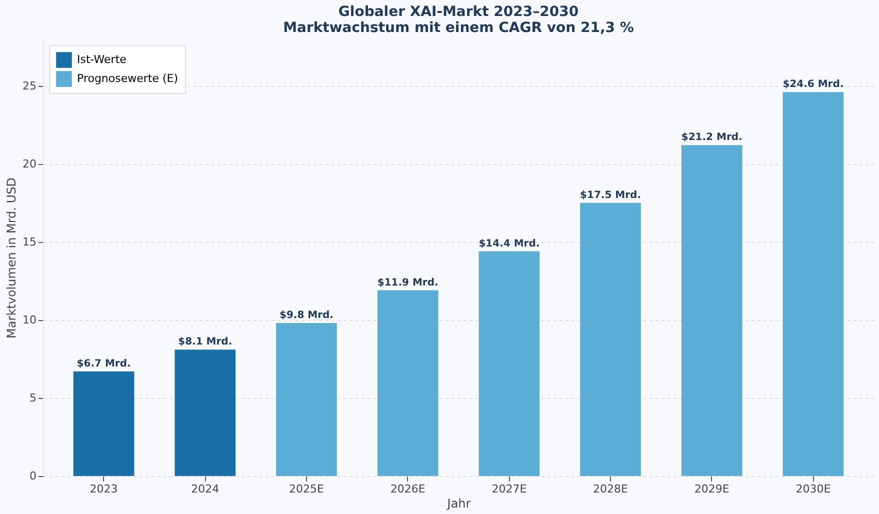 This screenshot has height=514, width=879. What do you see at coordinates (306, 316) in the screenshot?
I see `data-label: $9.8 Mrd.` at bounding box center [306, 316].